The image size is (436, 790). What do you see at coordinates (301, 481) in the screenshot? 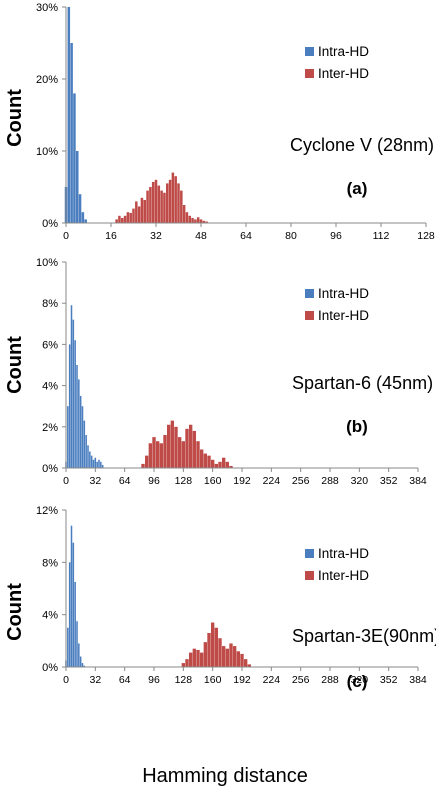
I see `x-tick-label: 256` at bounding box center [301, 481].